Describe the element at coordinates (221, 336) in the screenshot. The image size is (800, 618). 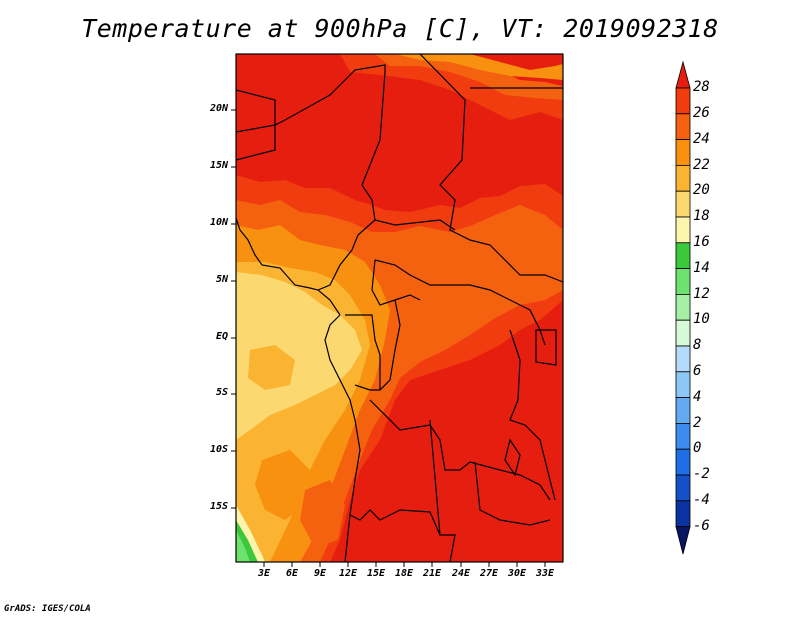
I see `lat-label: EQ` at that location.